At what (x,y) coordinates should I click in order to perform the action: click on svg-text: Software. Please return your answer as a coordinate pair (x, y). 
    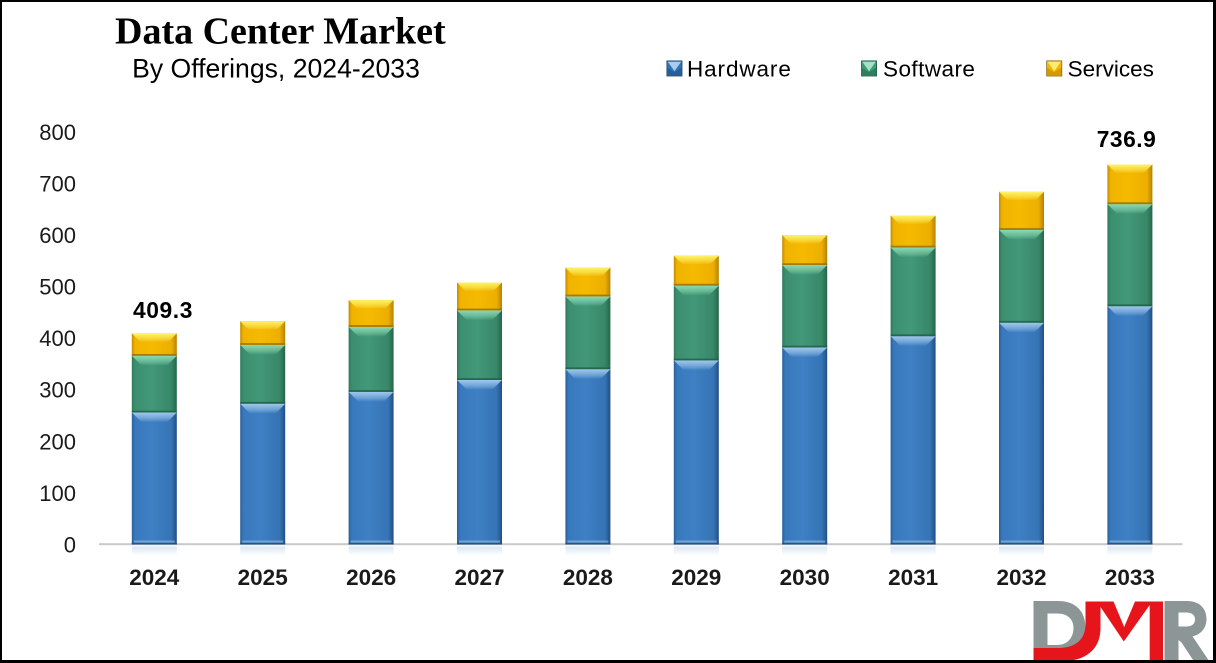
    Looking at the image, I should click on (929, 69).